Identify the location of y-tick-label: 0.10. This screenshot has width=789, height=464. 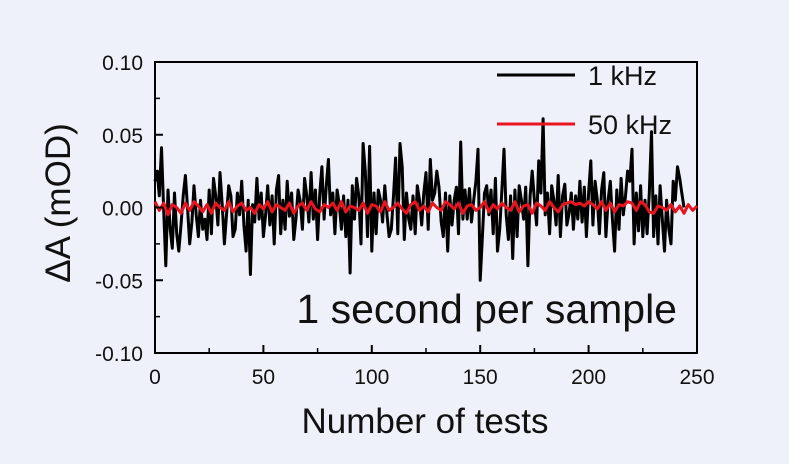
(122, 63).